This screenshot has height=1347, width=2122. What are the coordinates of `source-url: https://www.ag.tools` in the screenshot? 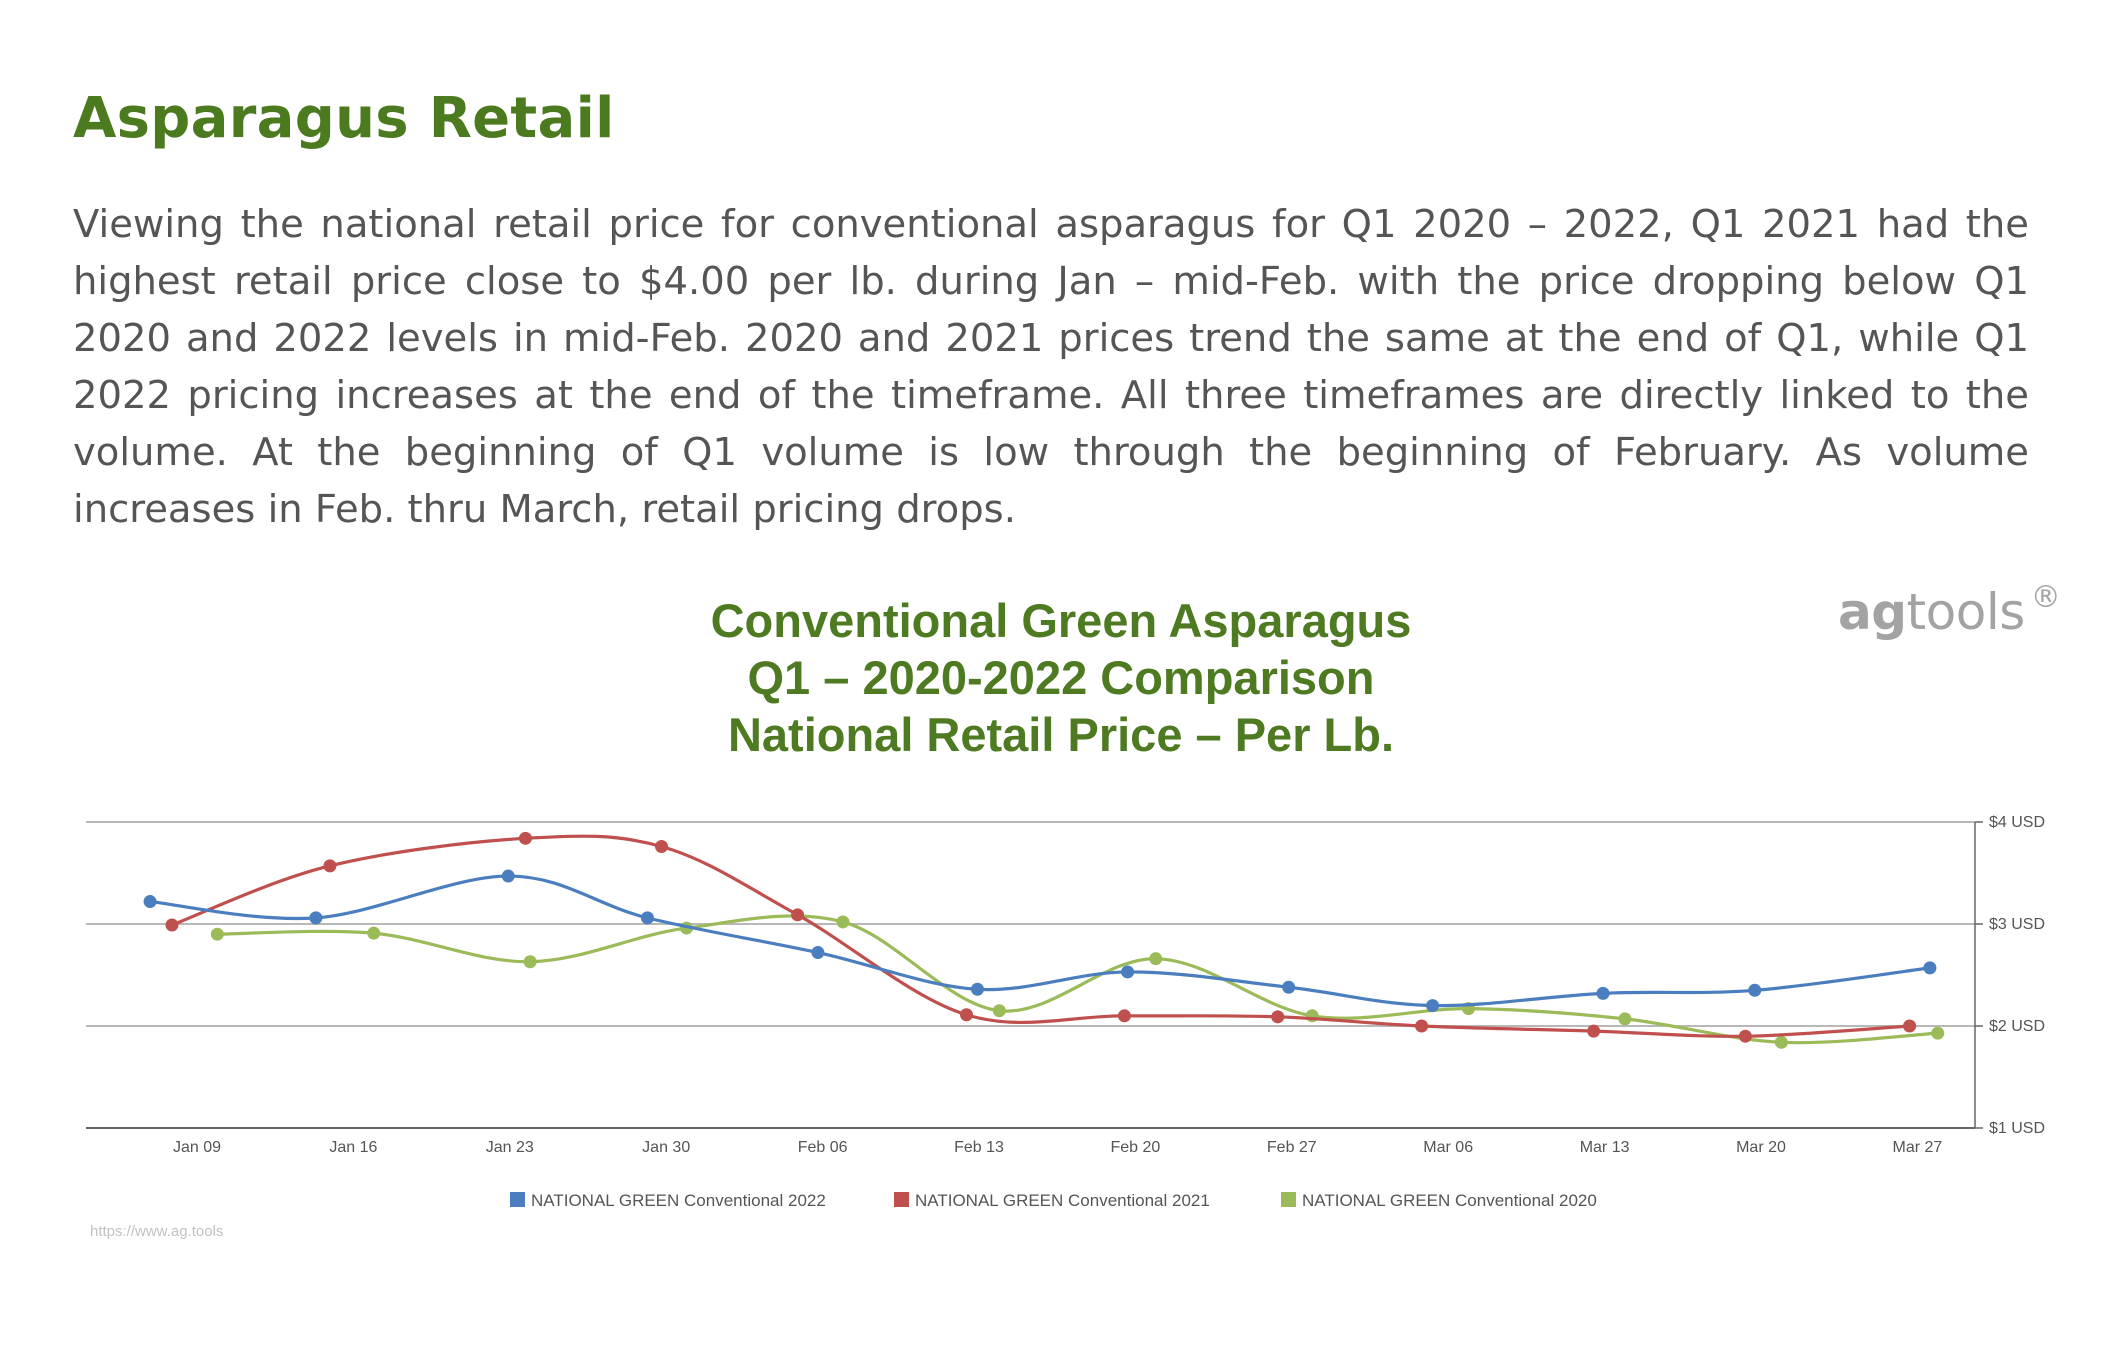 It's located at (156, 1231).